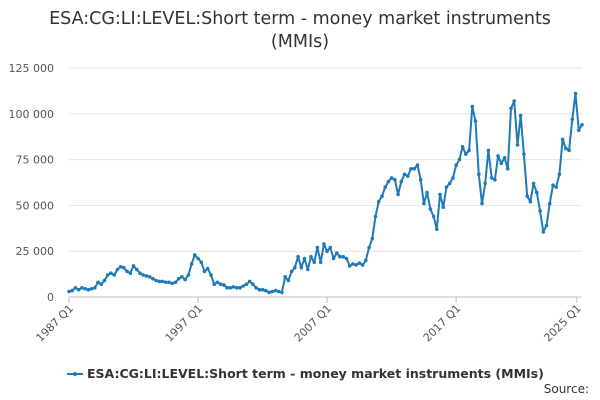 Image resolution: width=600 pixels, height=400 pixels. Describe the element at coordinates (35, 251) in the screenshot. I see `y-tick-label: 25 000` at that location.